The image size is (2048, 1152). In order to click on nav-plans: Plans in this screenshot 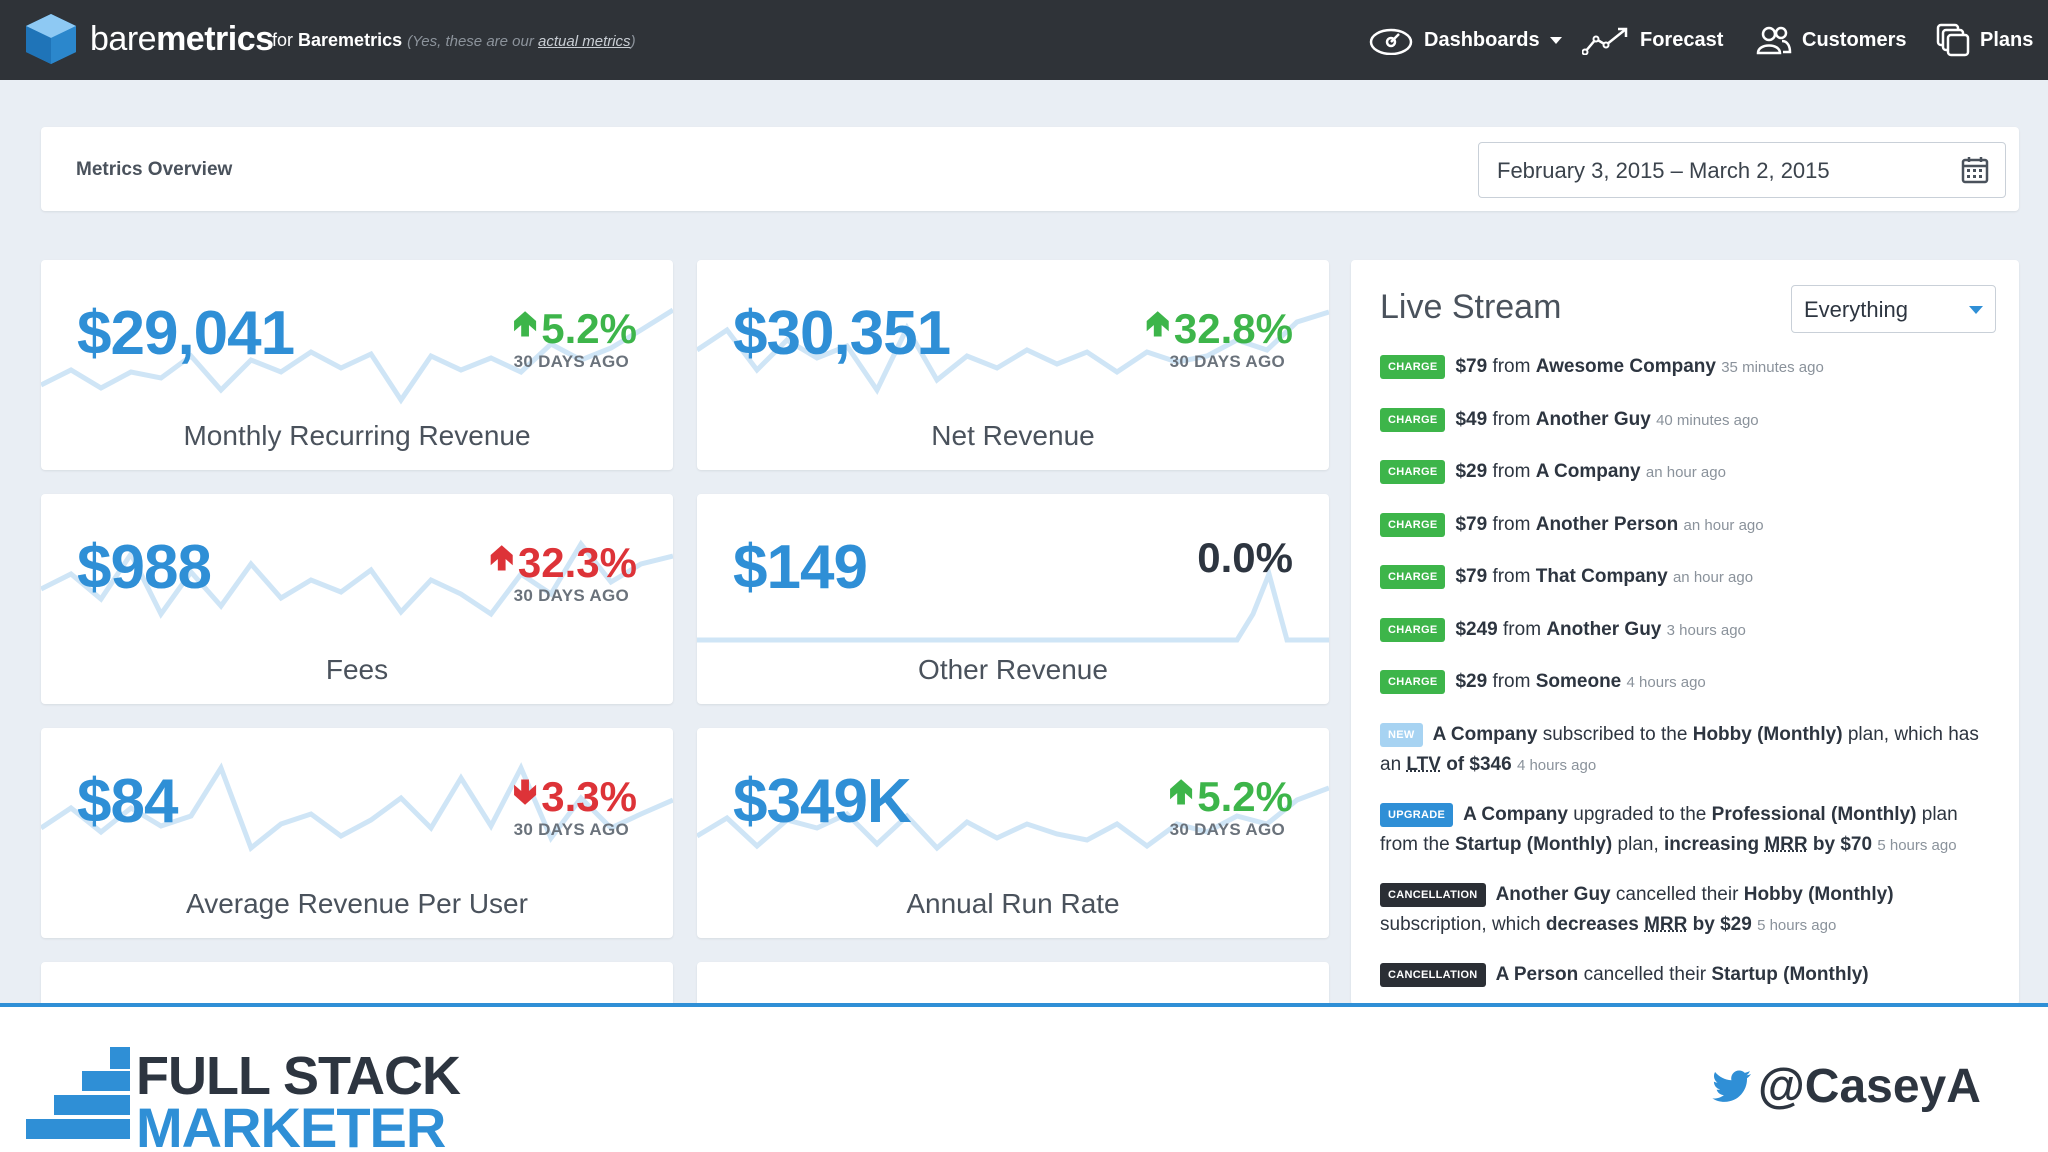, I will do `click(1984, 40)`.